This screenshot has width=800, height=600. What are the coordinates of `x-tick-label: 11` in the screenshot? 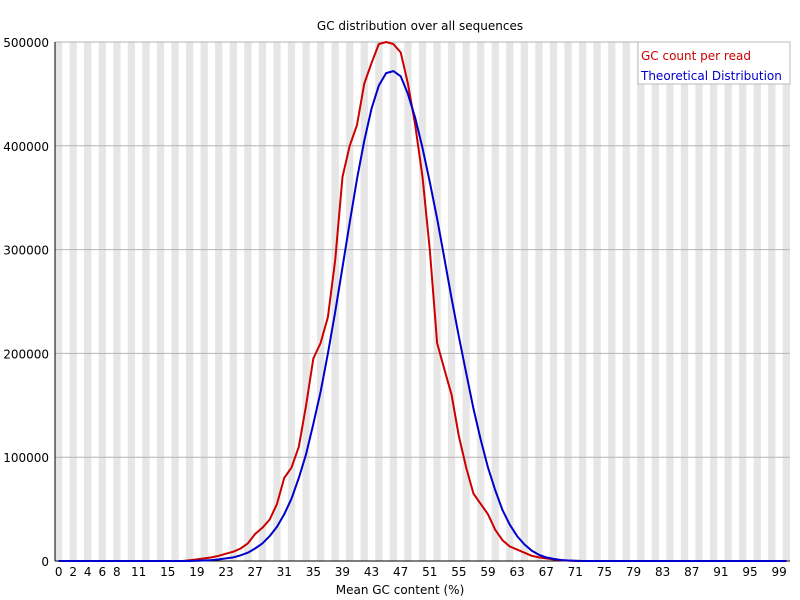 It's located at (138, 572).